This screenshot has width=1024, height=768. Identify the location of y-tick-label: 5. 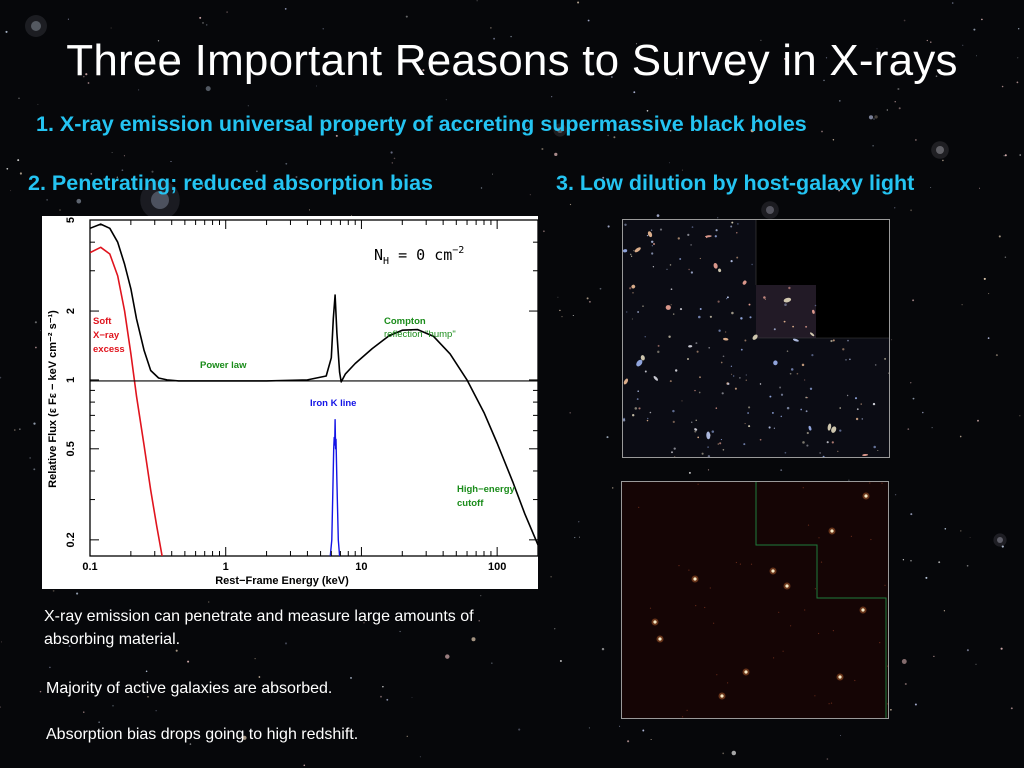
(71, 220).